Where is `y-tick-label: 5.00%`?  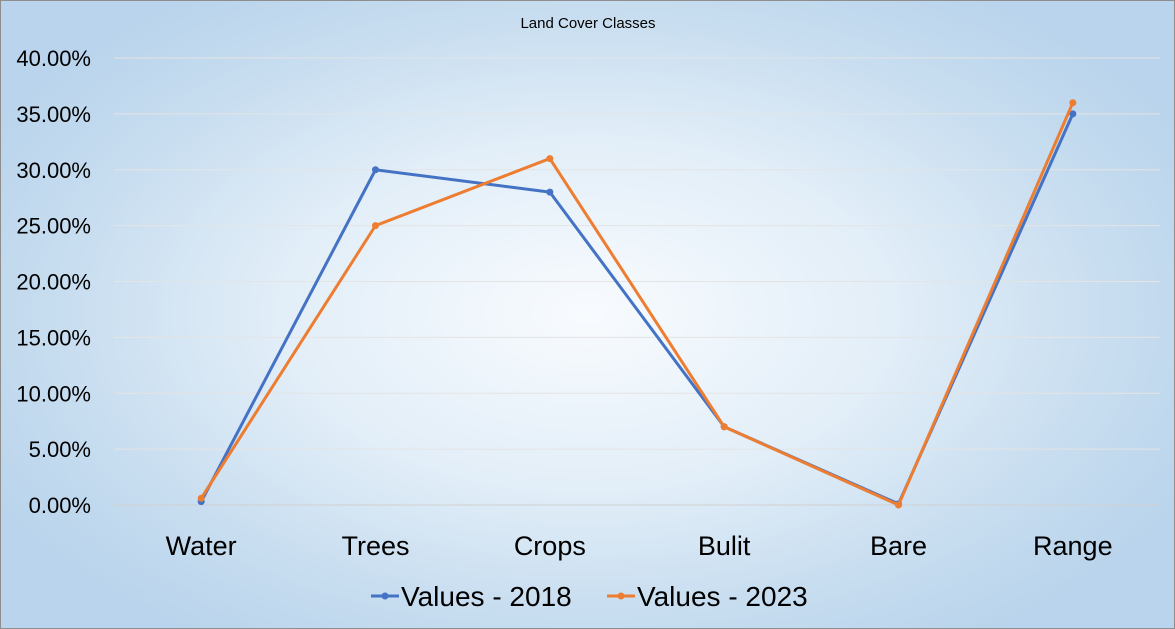 y-tick-label: 5.00% is located at coordinates (60, 449).